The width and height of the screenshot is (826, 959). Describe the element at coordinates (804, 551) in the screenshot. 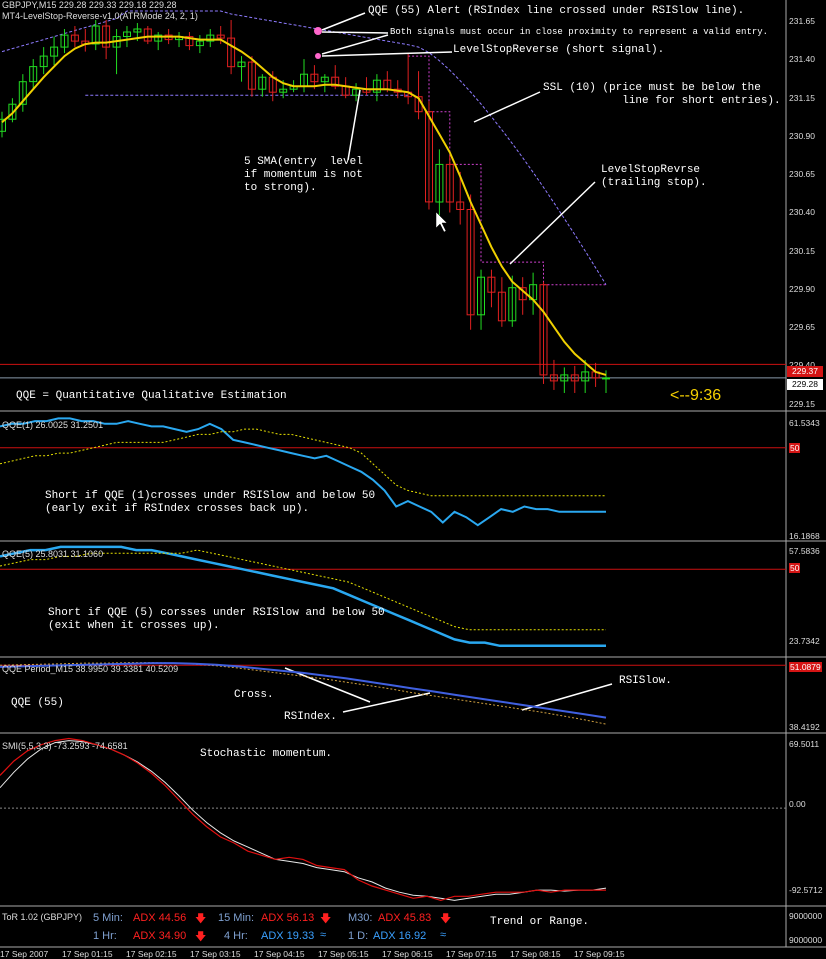

I see `qqe5-axis-top: 57.5836` at that location.